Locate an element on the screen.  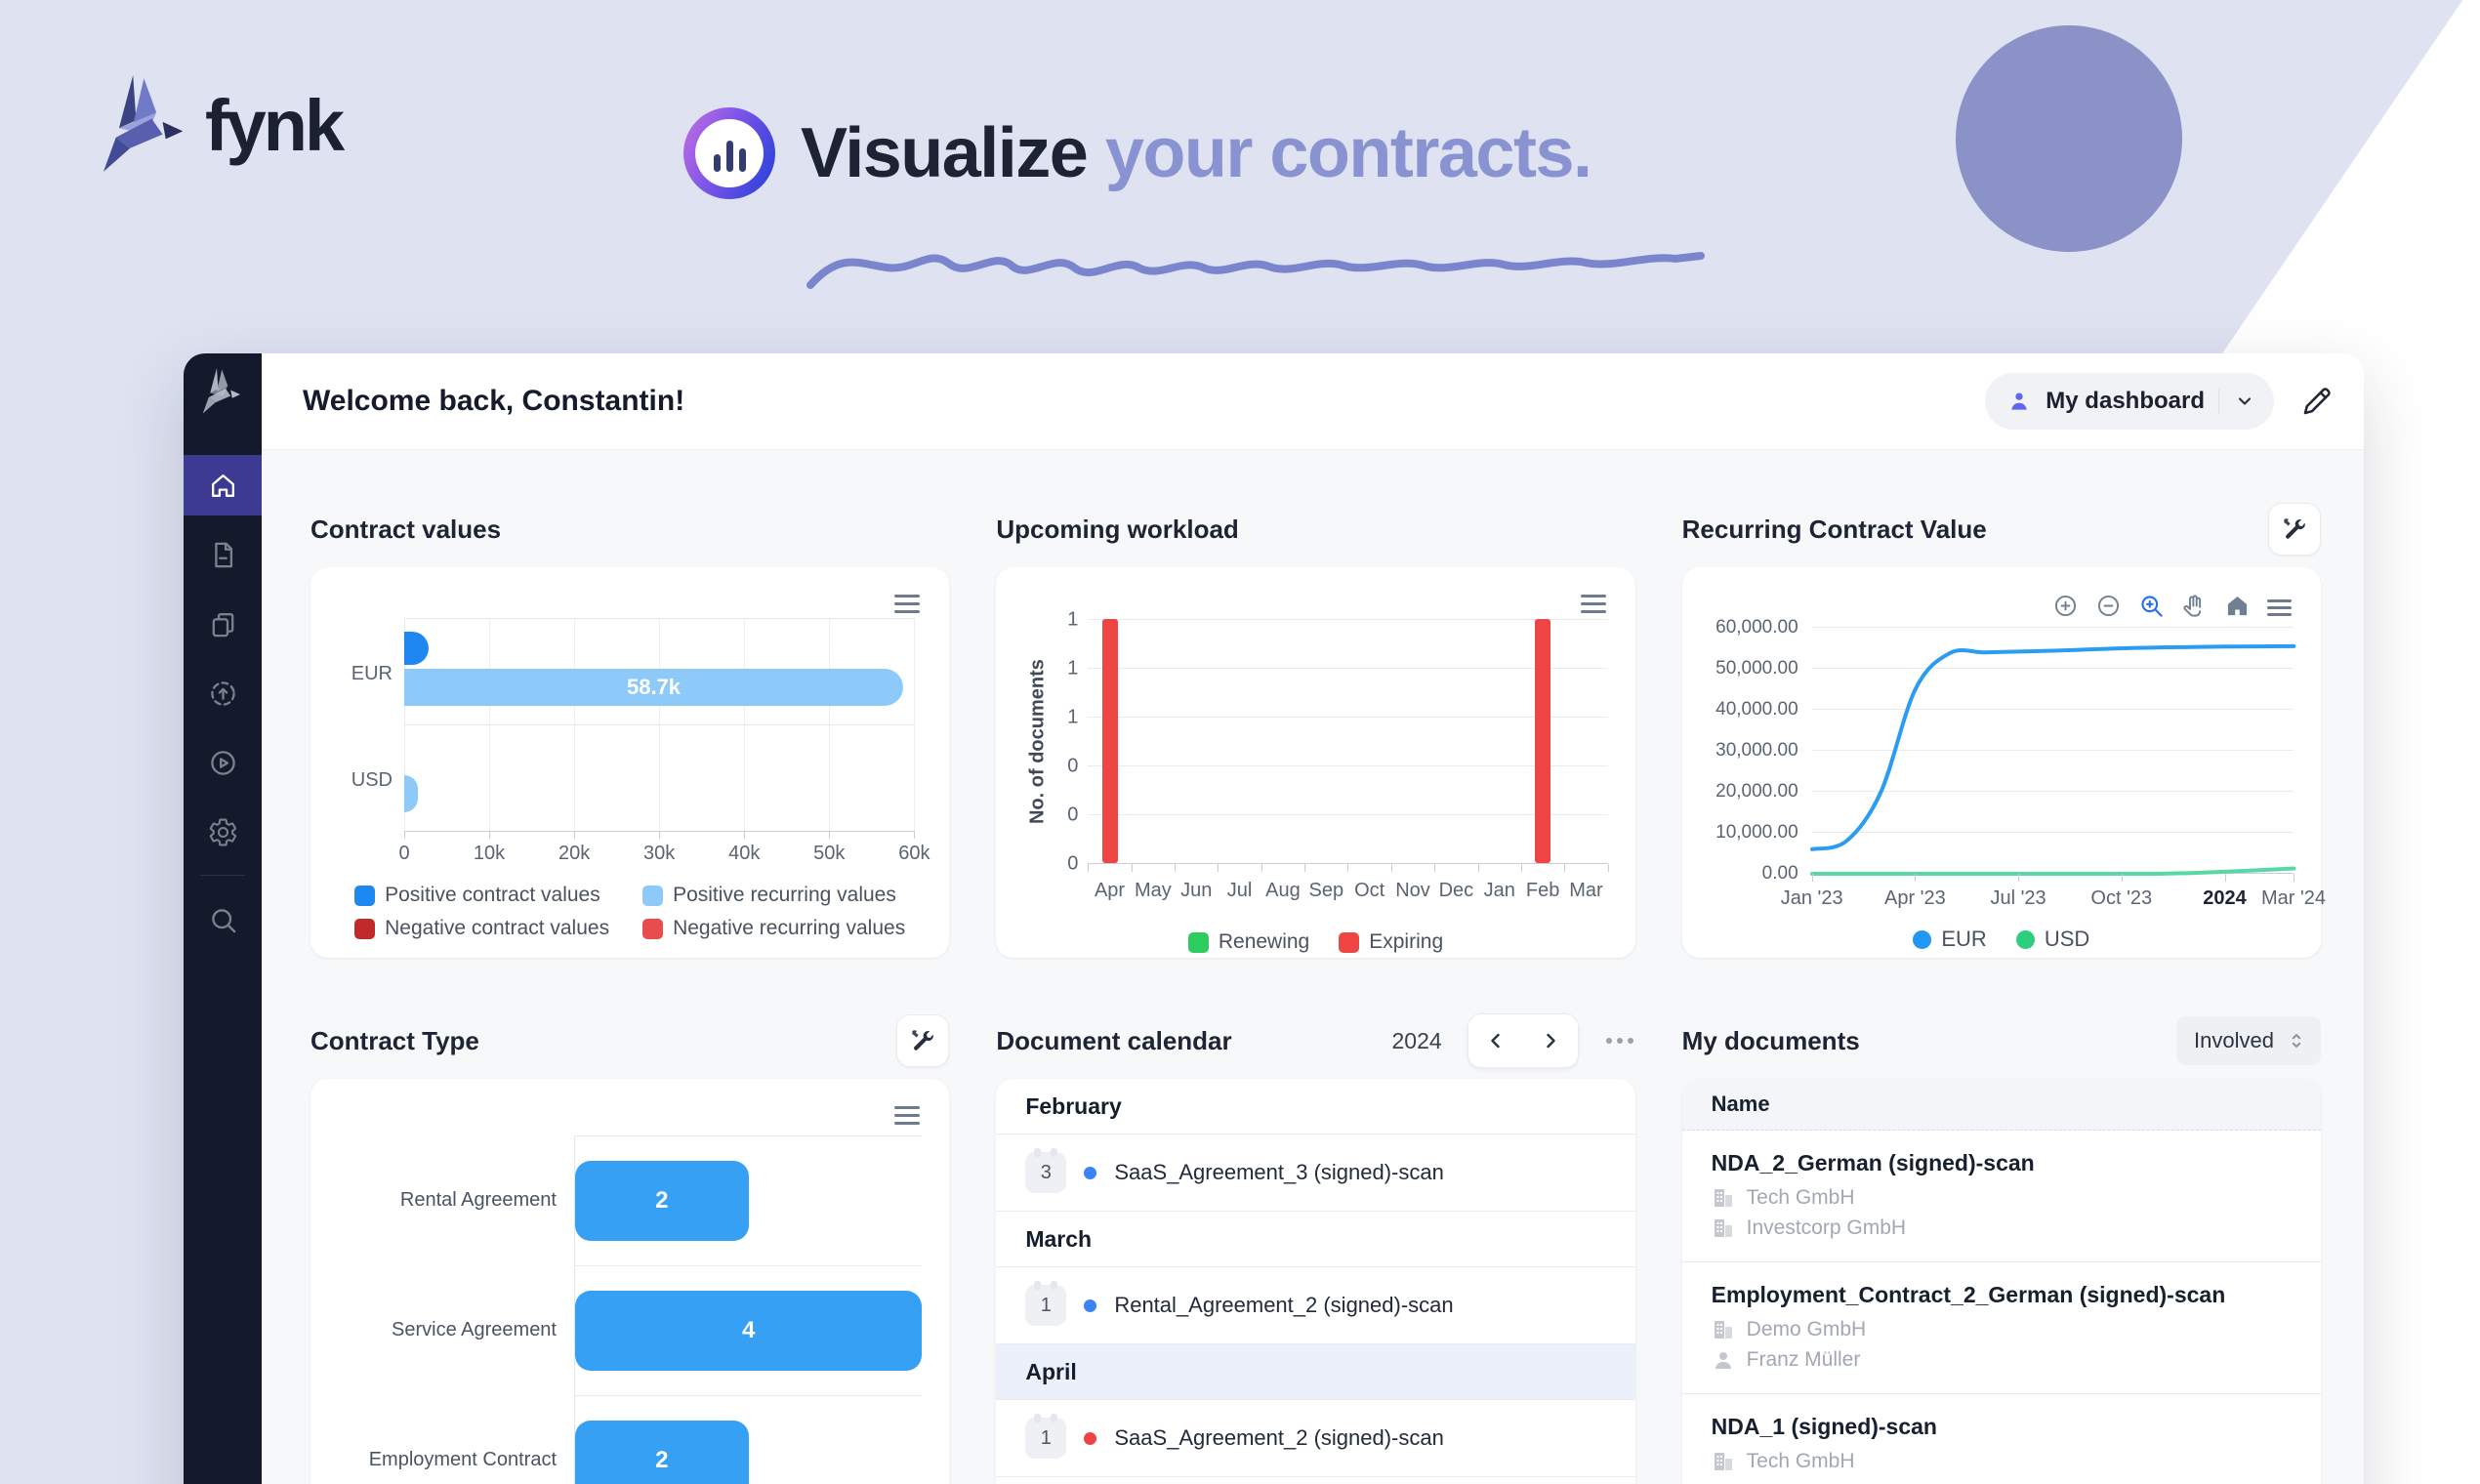
dashboard-selector: My dashboard is located at coordinates (2129, 401).